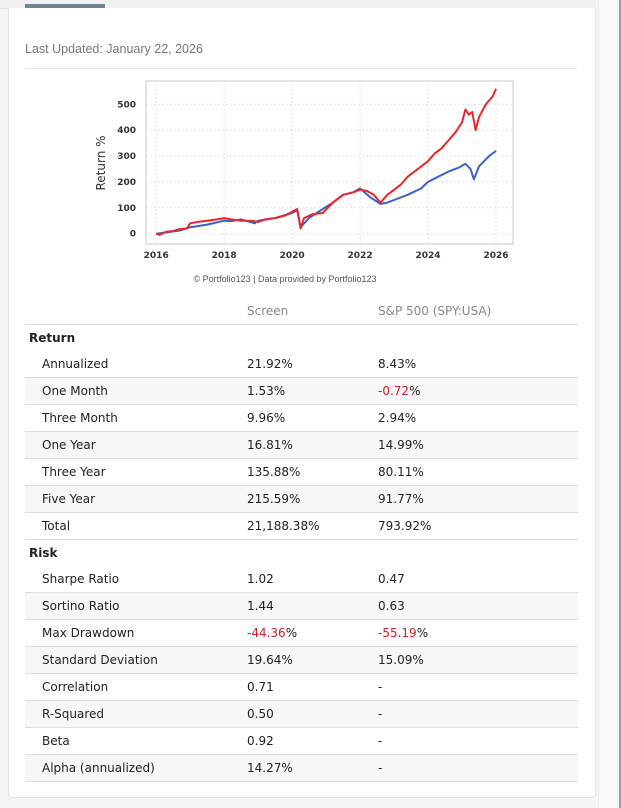 Image resolution: width=621 pixels, height=808 pixels. I want to click on row-label: Three Year, so click(136, 472).